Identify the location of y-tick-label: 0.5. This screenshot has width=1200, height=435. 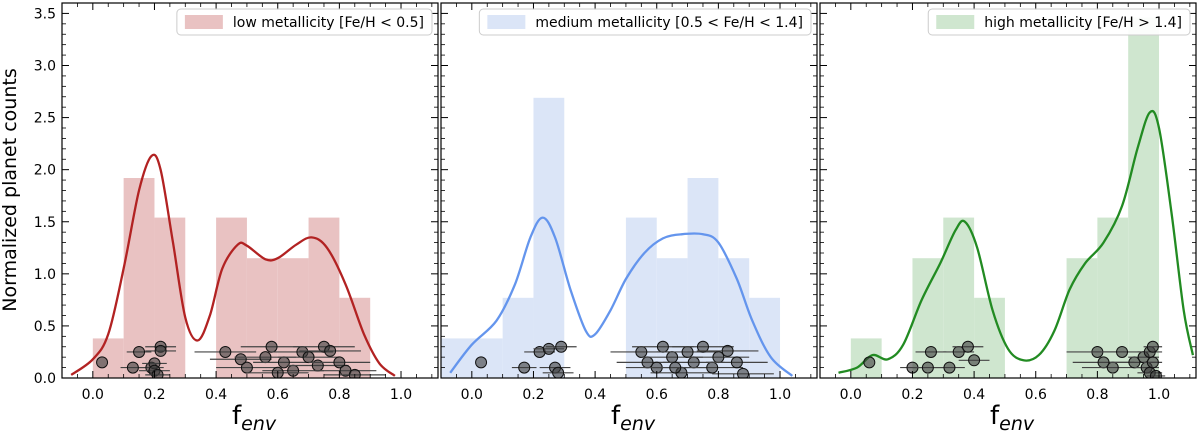
(45, 327).